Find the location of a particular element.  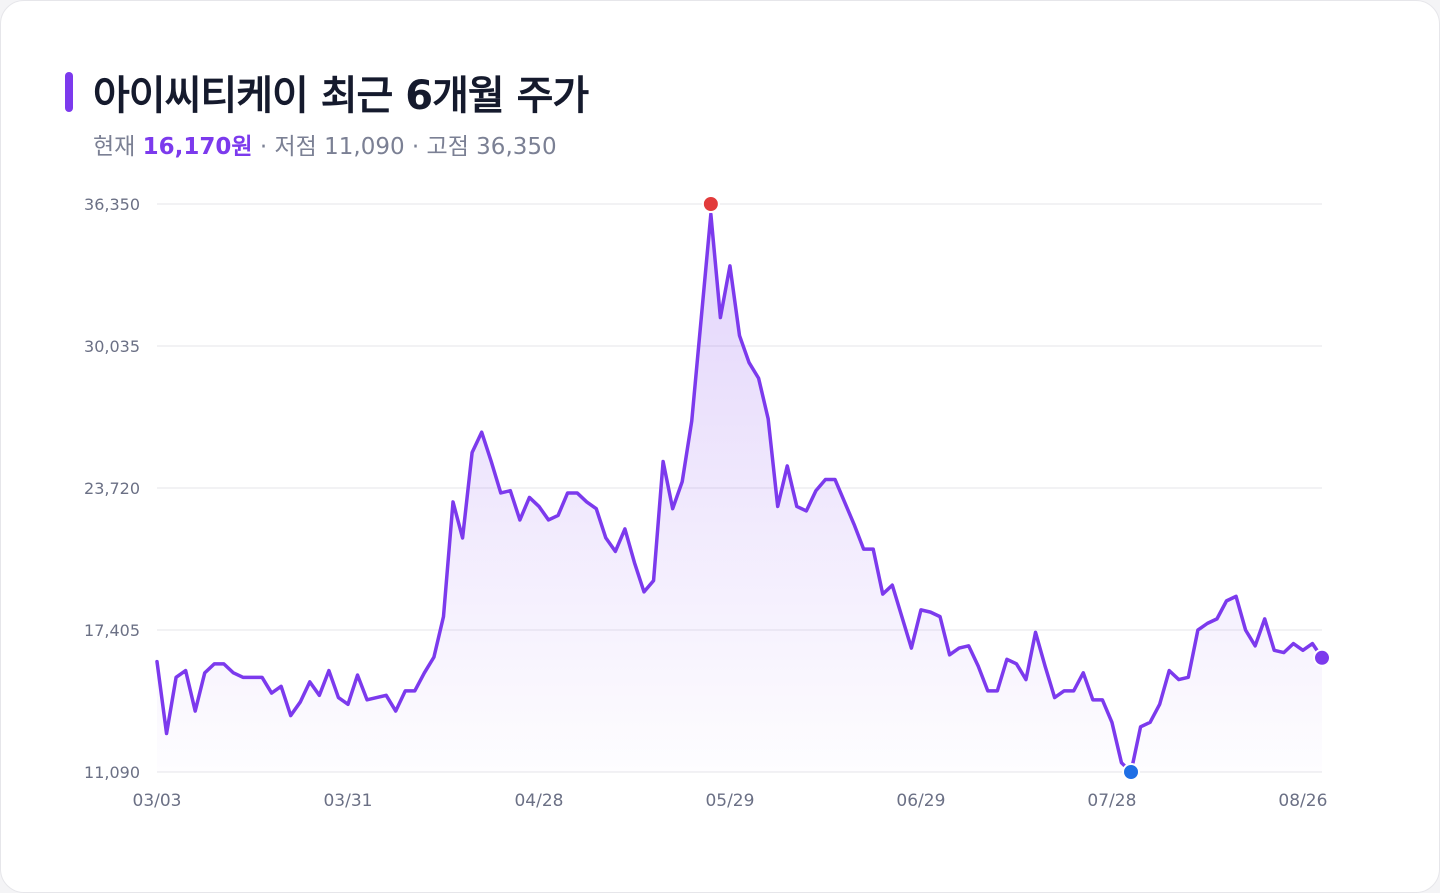

x-tick-label: 06/29 is located at coordinates (920, 801).